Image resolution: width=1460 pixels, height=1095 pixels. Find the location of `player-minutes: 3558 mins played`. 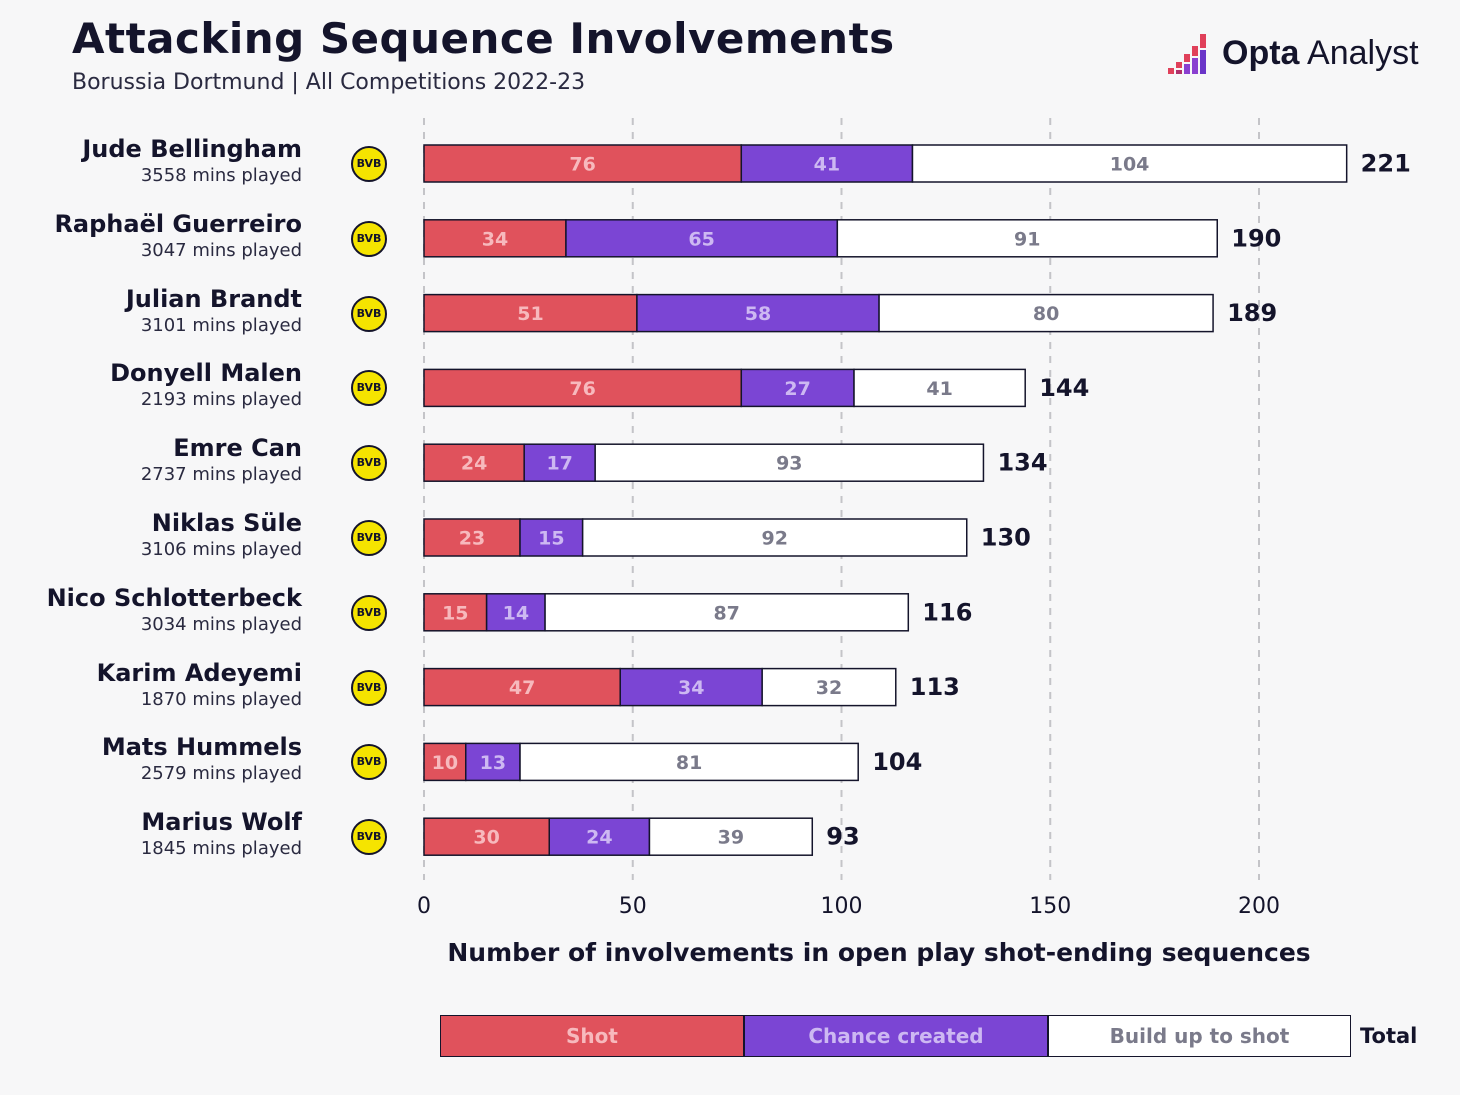

player-minutes: 3558 mins played is located at coordinates (221, 175).